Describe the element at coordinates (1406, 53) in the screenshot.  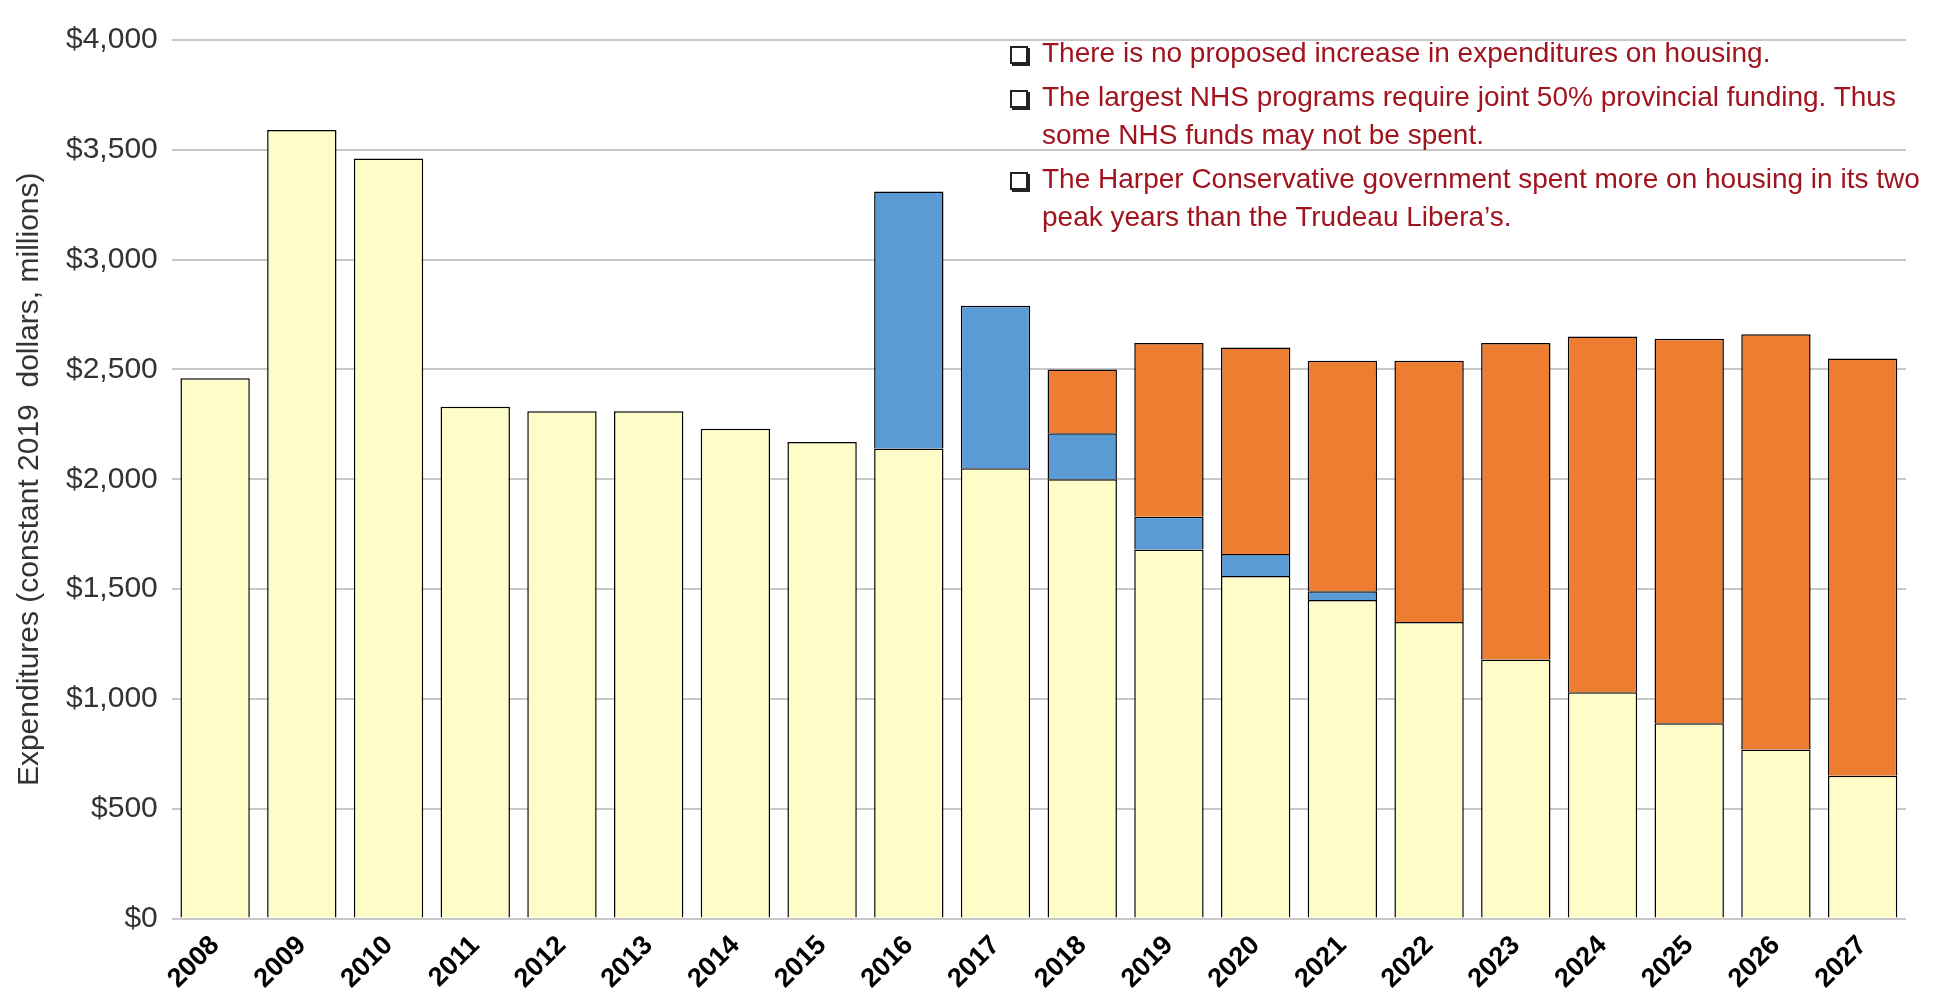
I see `annotation: There is no proposed increase in expenditures on housing.` at that location.